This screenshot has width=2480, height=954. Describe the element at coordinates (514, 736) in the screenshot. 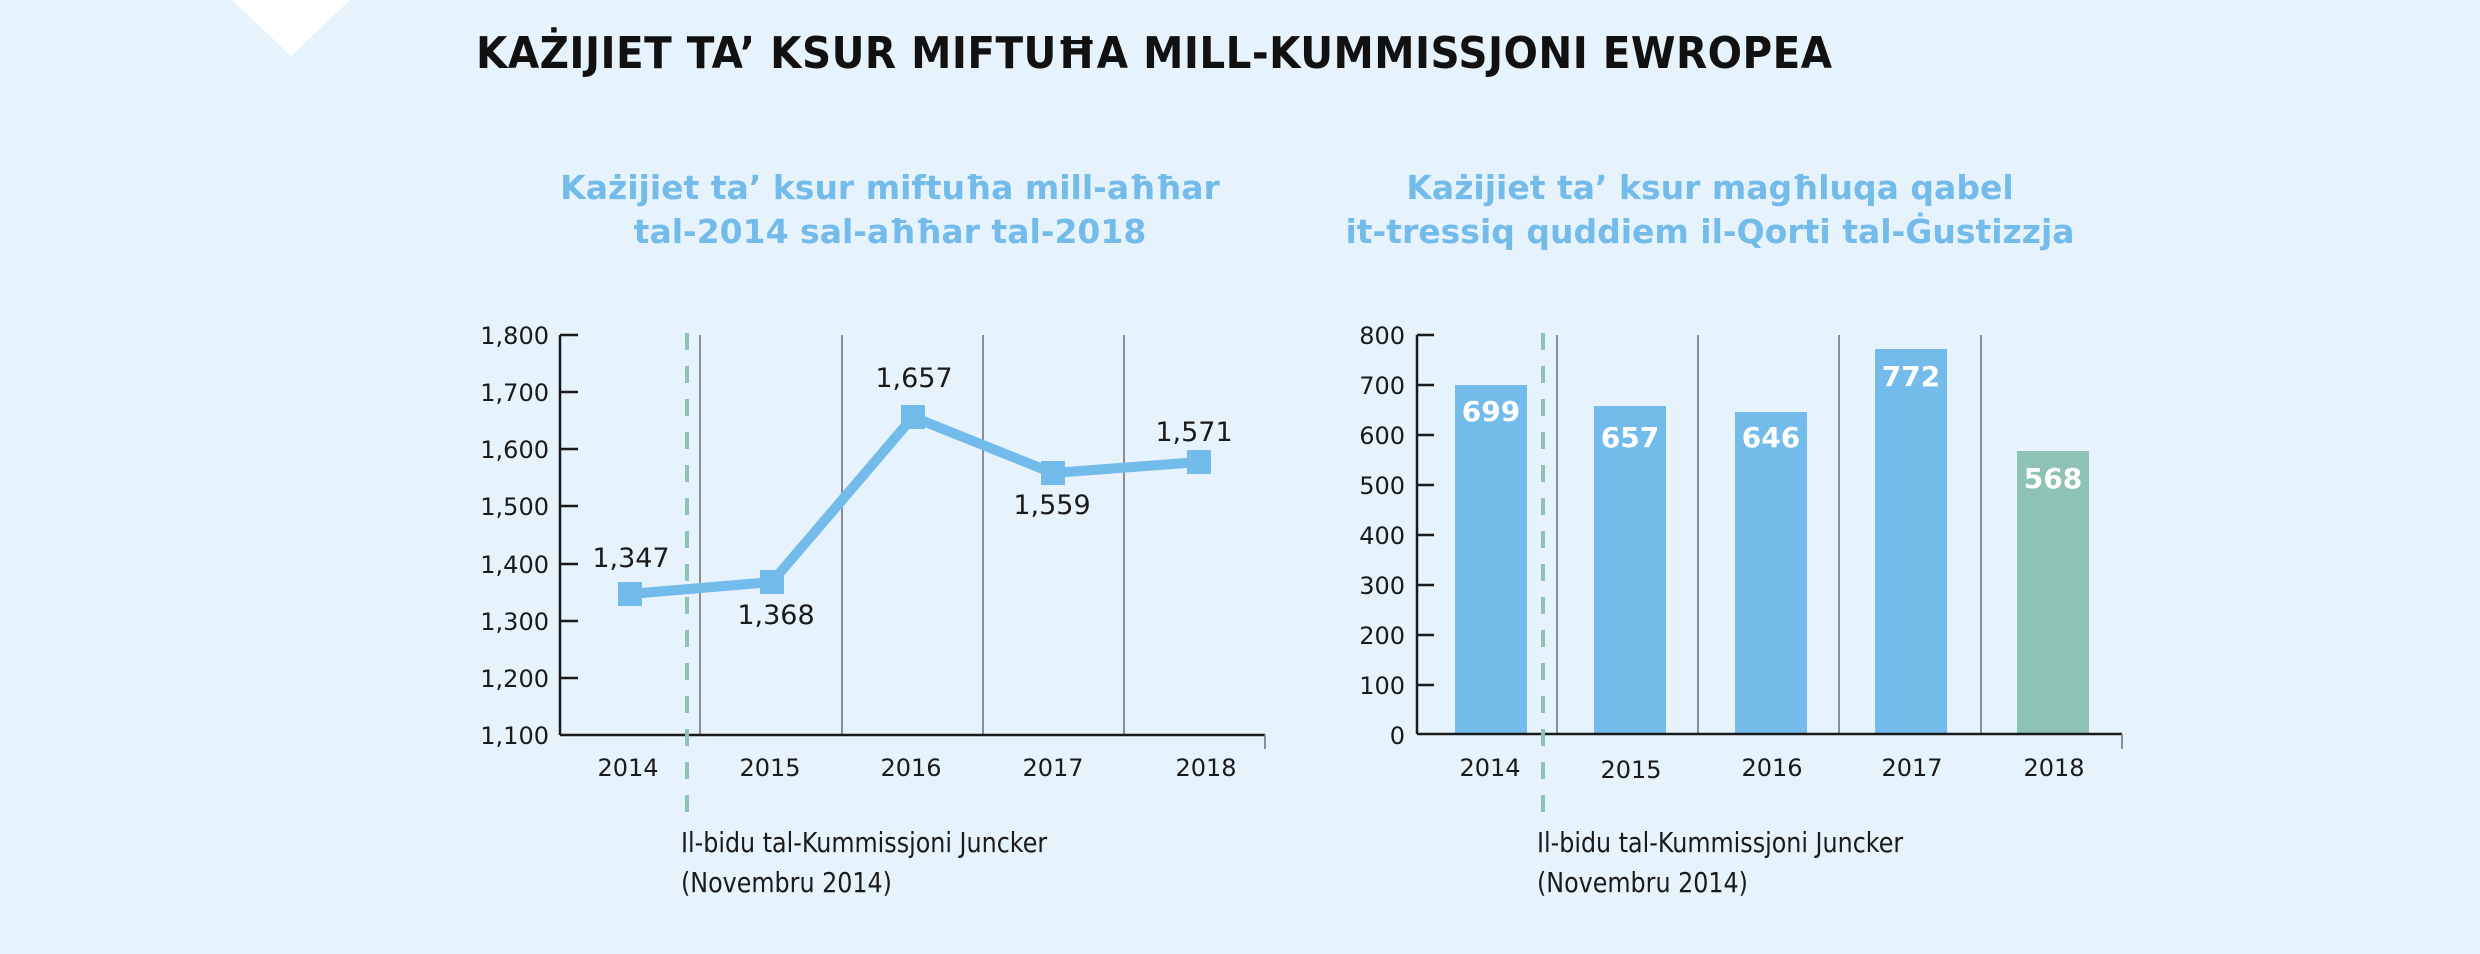

I see `y-tick-label: 1,100` at that location.